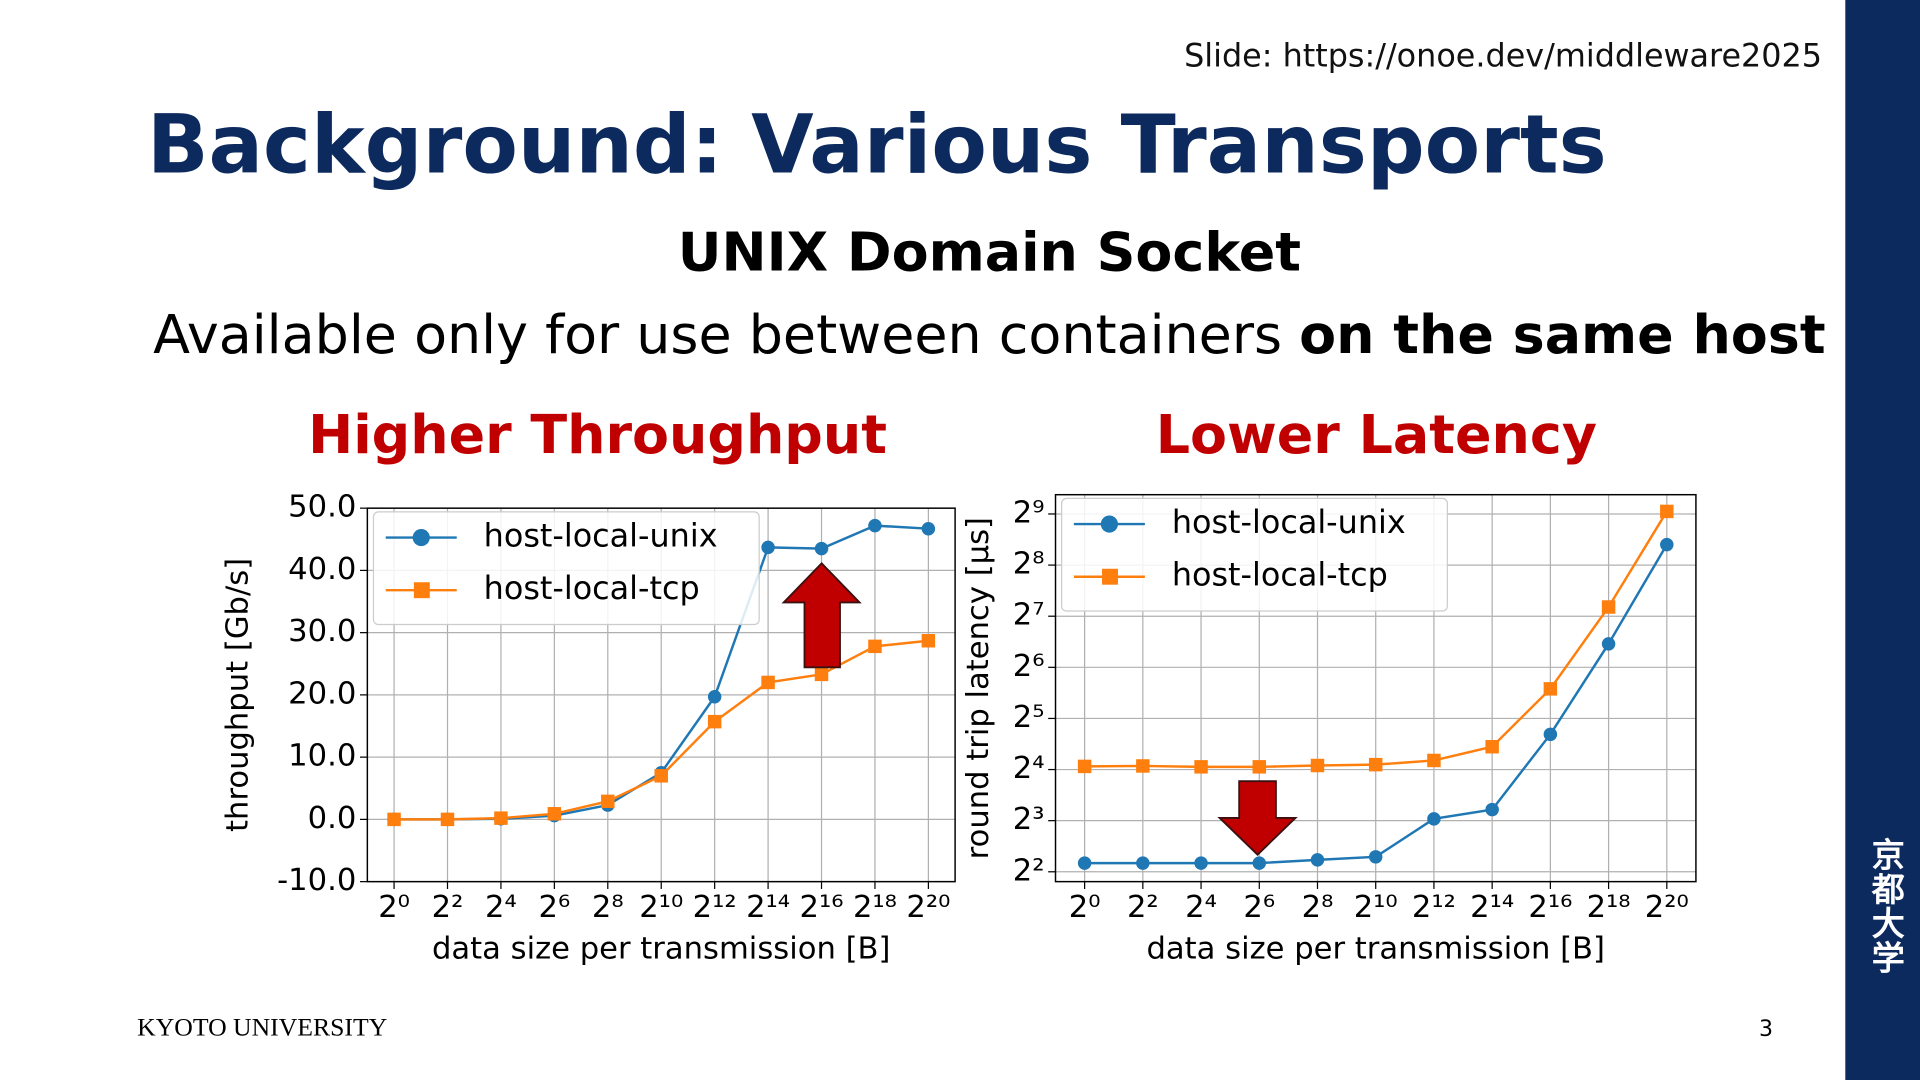  Describe the element at coordinates (821, 615) in the screenshot. I see `up-arrow` at that location.